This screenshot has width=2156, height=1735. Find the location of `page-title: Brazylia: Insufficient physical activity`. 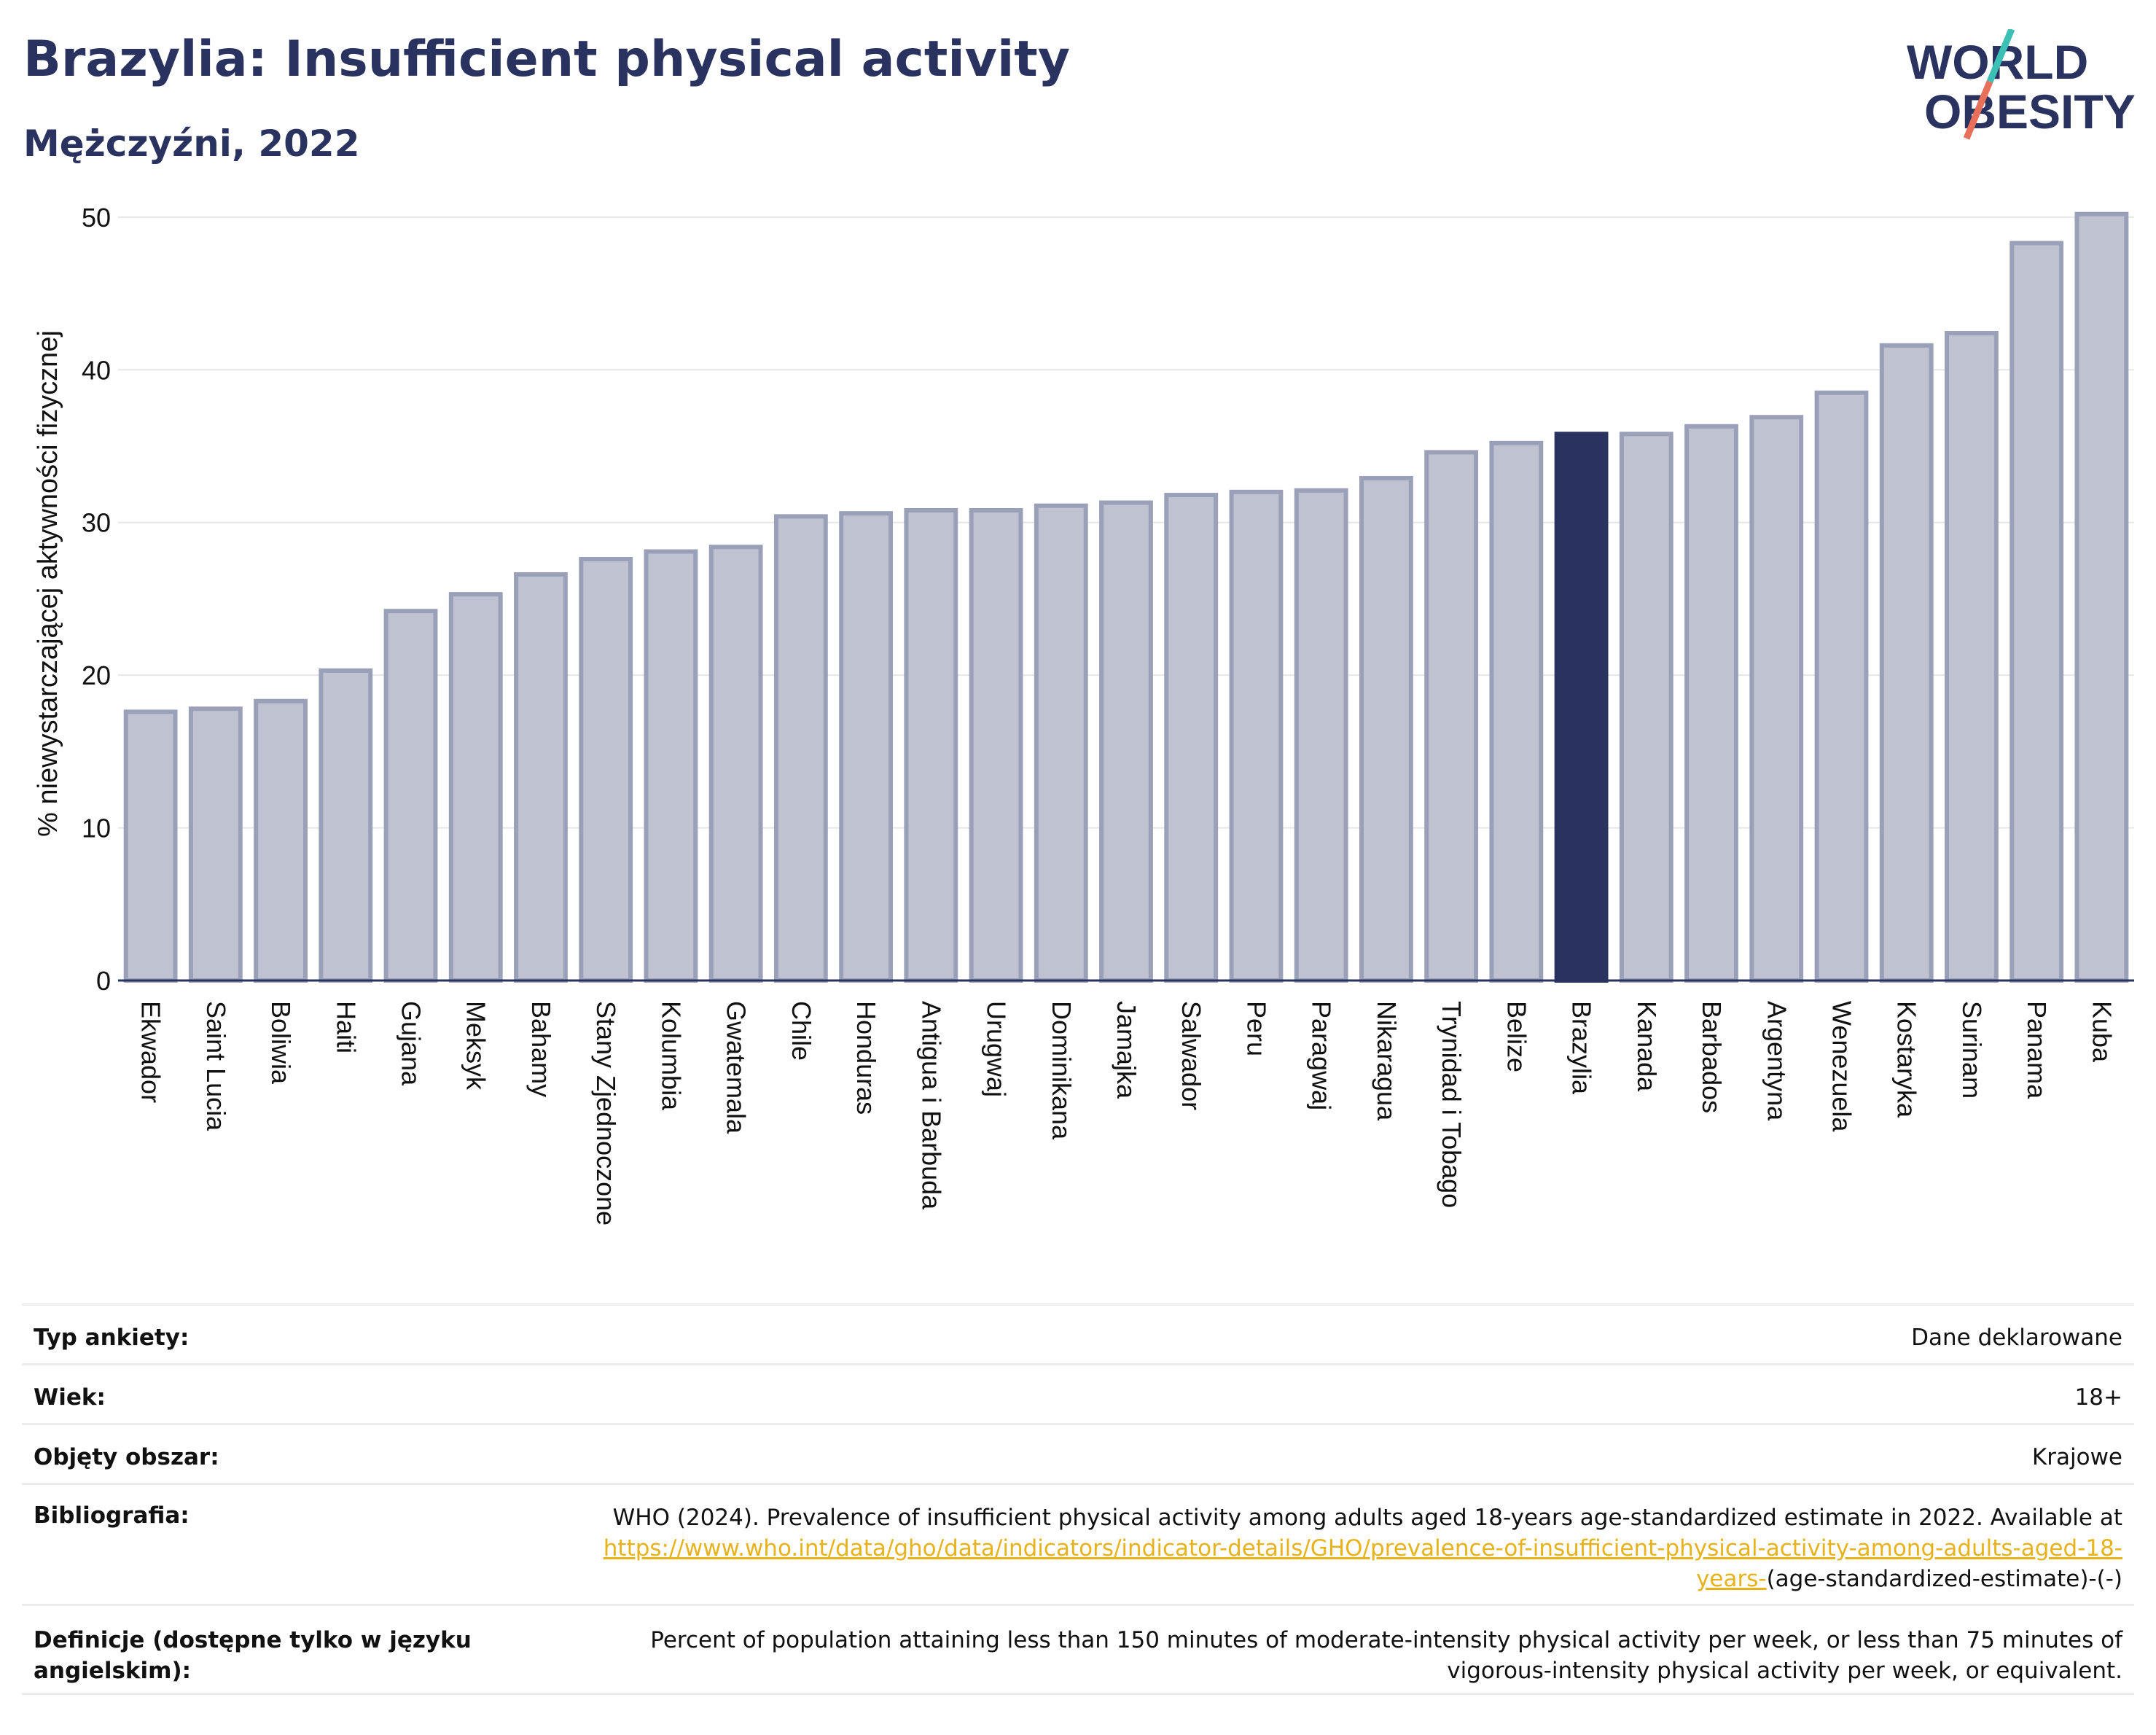

page-title: Brazylia: Insufficient physical activity is located at coordinates (547, 59).